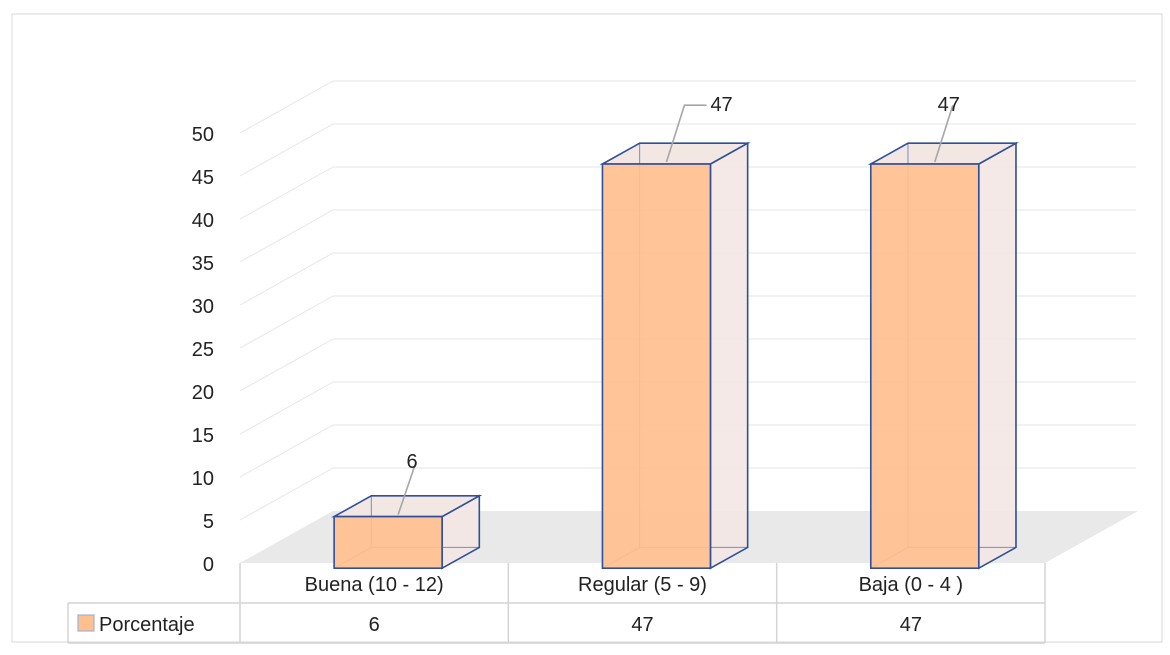  I want to click on y-tick-label: 40, so click(203, 221).